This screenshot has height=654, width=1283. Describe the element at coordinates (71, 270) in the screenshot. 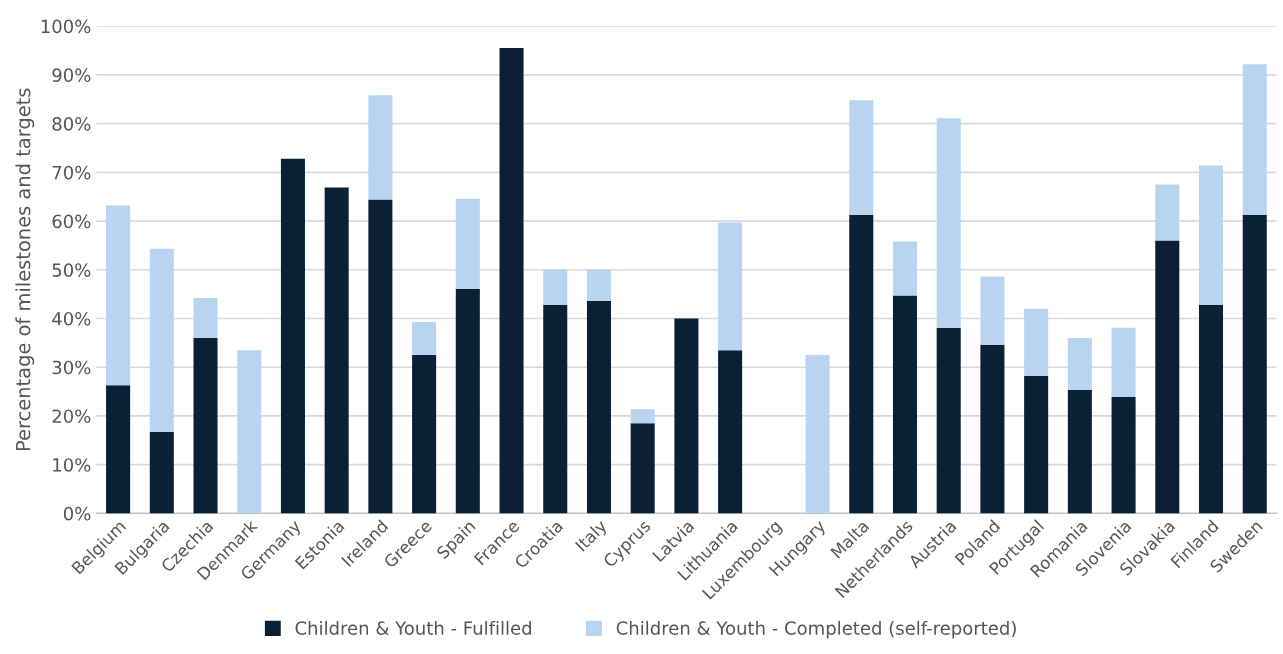

I see `y-tick-label: 50%` at that location.